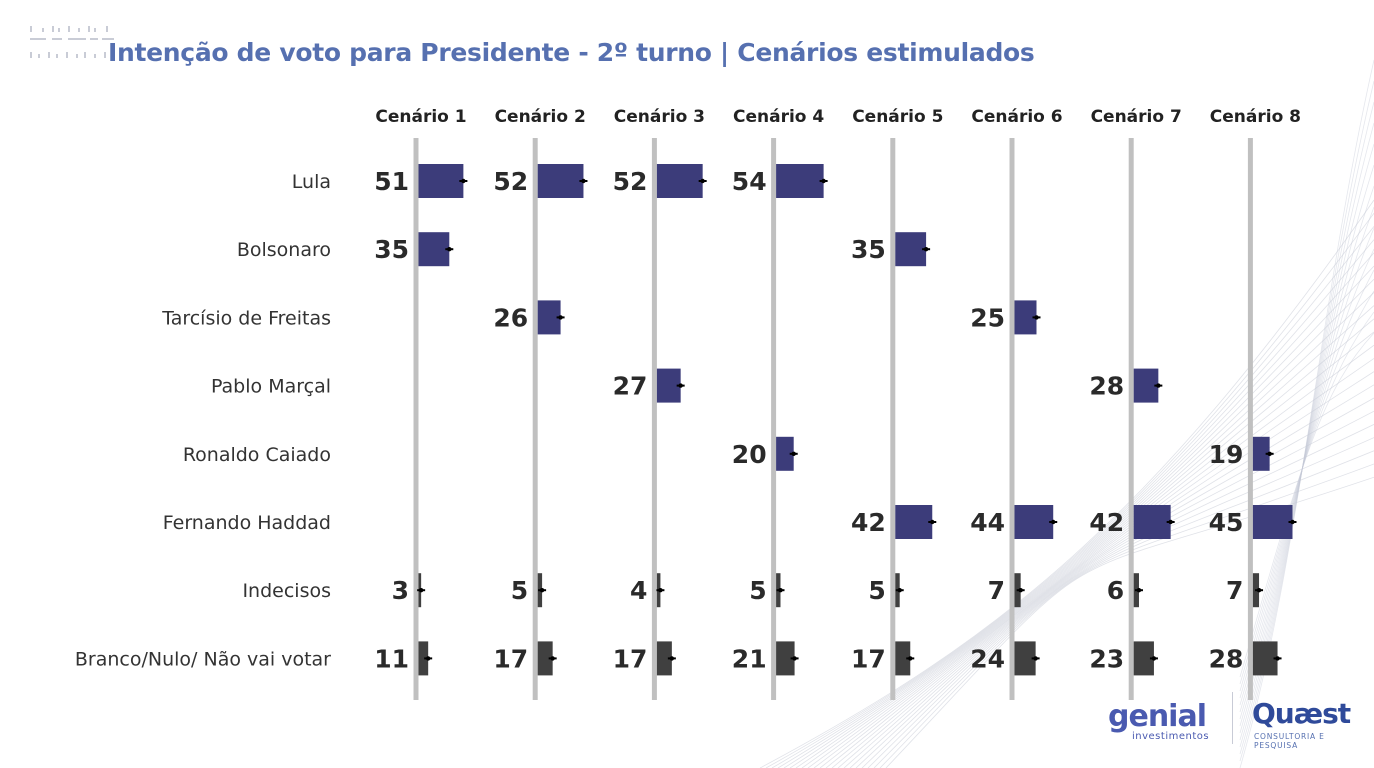 This screenshot has width=1374, height=768. Describe the element at coordinates (1115, 590) in the screenshot. I see `data-label: 6` at that location.